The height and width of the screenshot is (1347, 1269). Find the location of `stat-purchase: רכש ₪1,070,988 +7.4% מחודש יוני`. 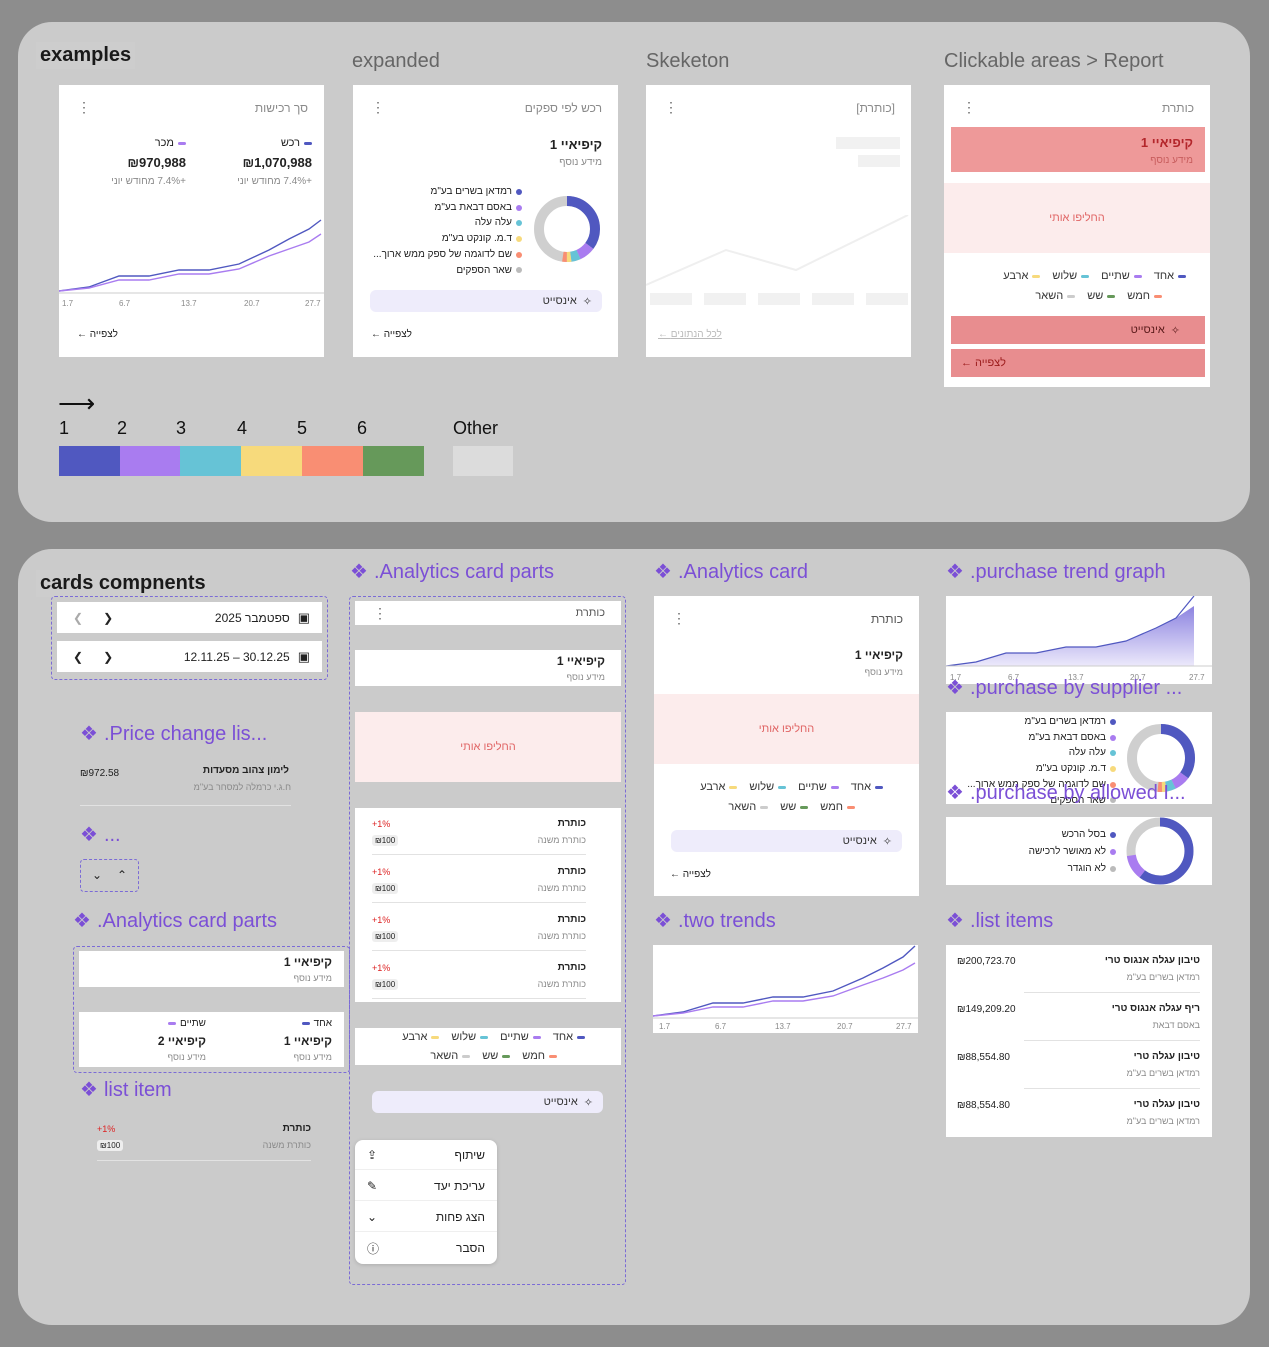

stat-purchase: רכש ₪1,070,988 +7.4% מחודש יוני is located at coordinates (274, 162).